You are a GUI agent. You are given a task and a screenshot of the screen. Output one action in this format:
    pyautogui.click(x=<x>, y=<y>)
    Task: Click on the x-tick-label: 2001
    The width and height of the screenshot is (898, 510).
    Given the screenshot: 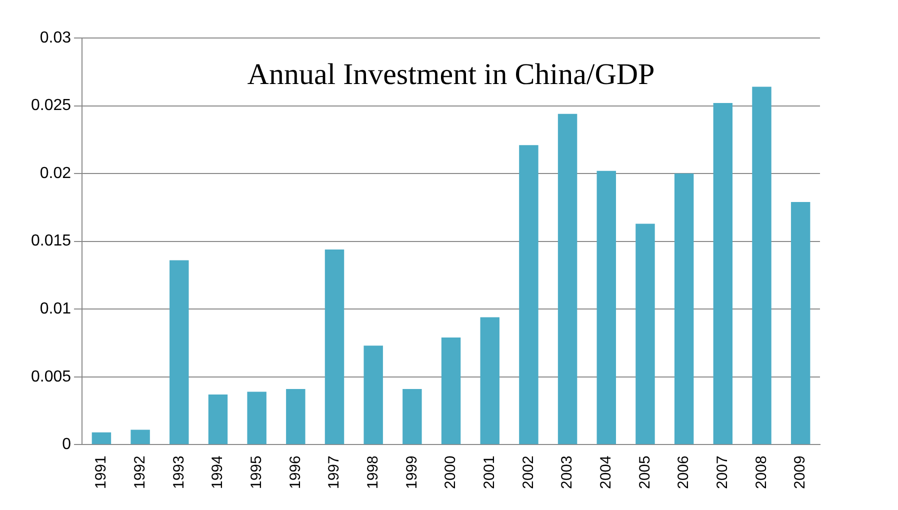 What is the action you would take?
    pyautogui.click(x=489, y=473)
    